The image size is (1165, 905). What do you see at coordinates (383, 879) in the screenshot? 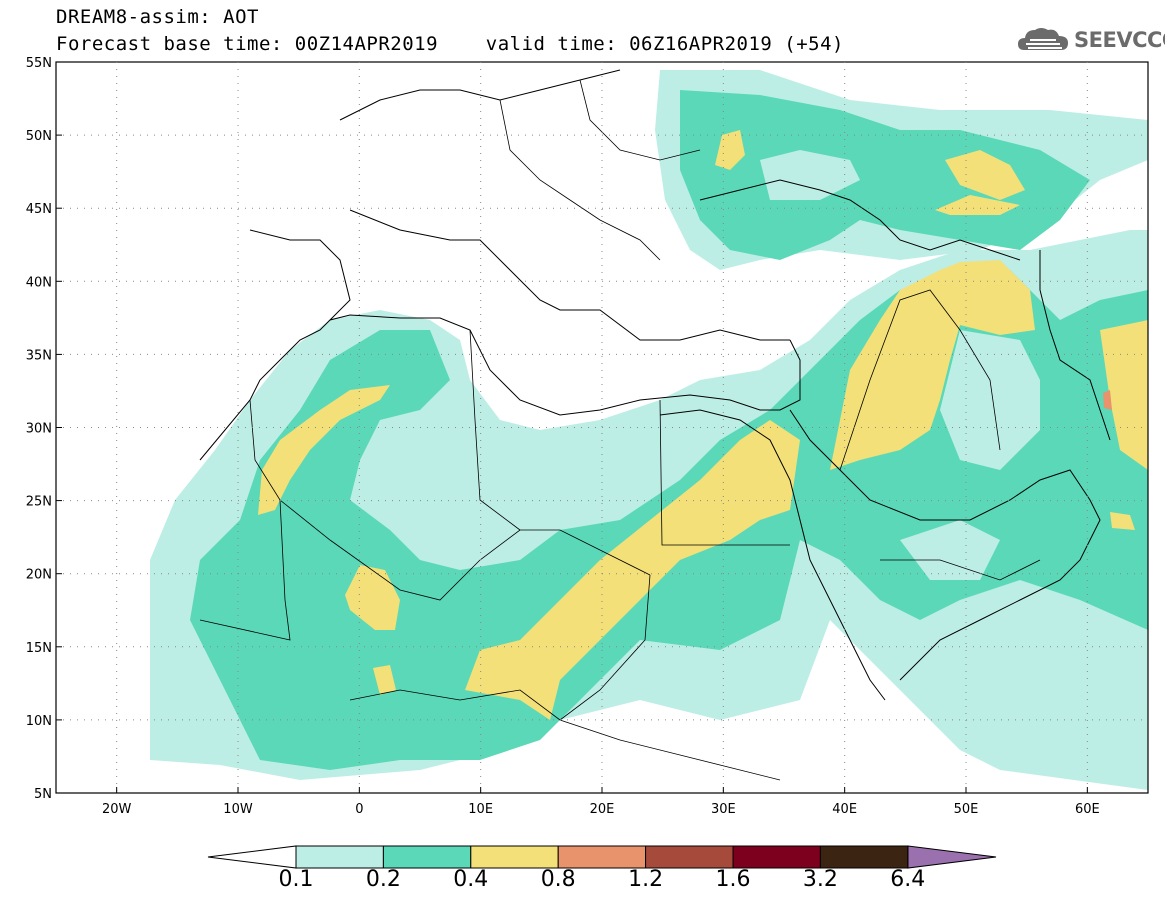
I see `colorbar-label: 0.2` at bounding box center [383, 879].